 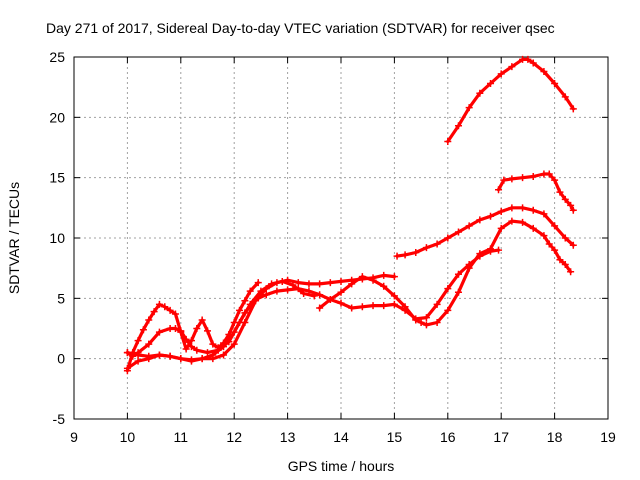 I want to click on y-axis-label: SDTVAR / TECUs, so click(x=14, y=238).